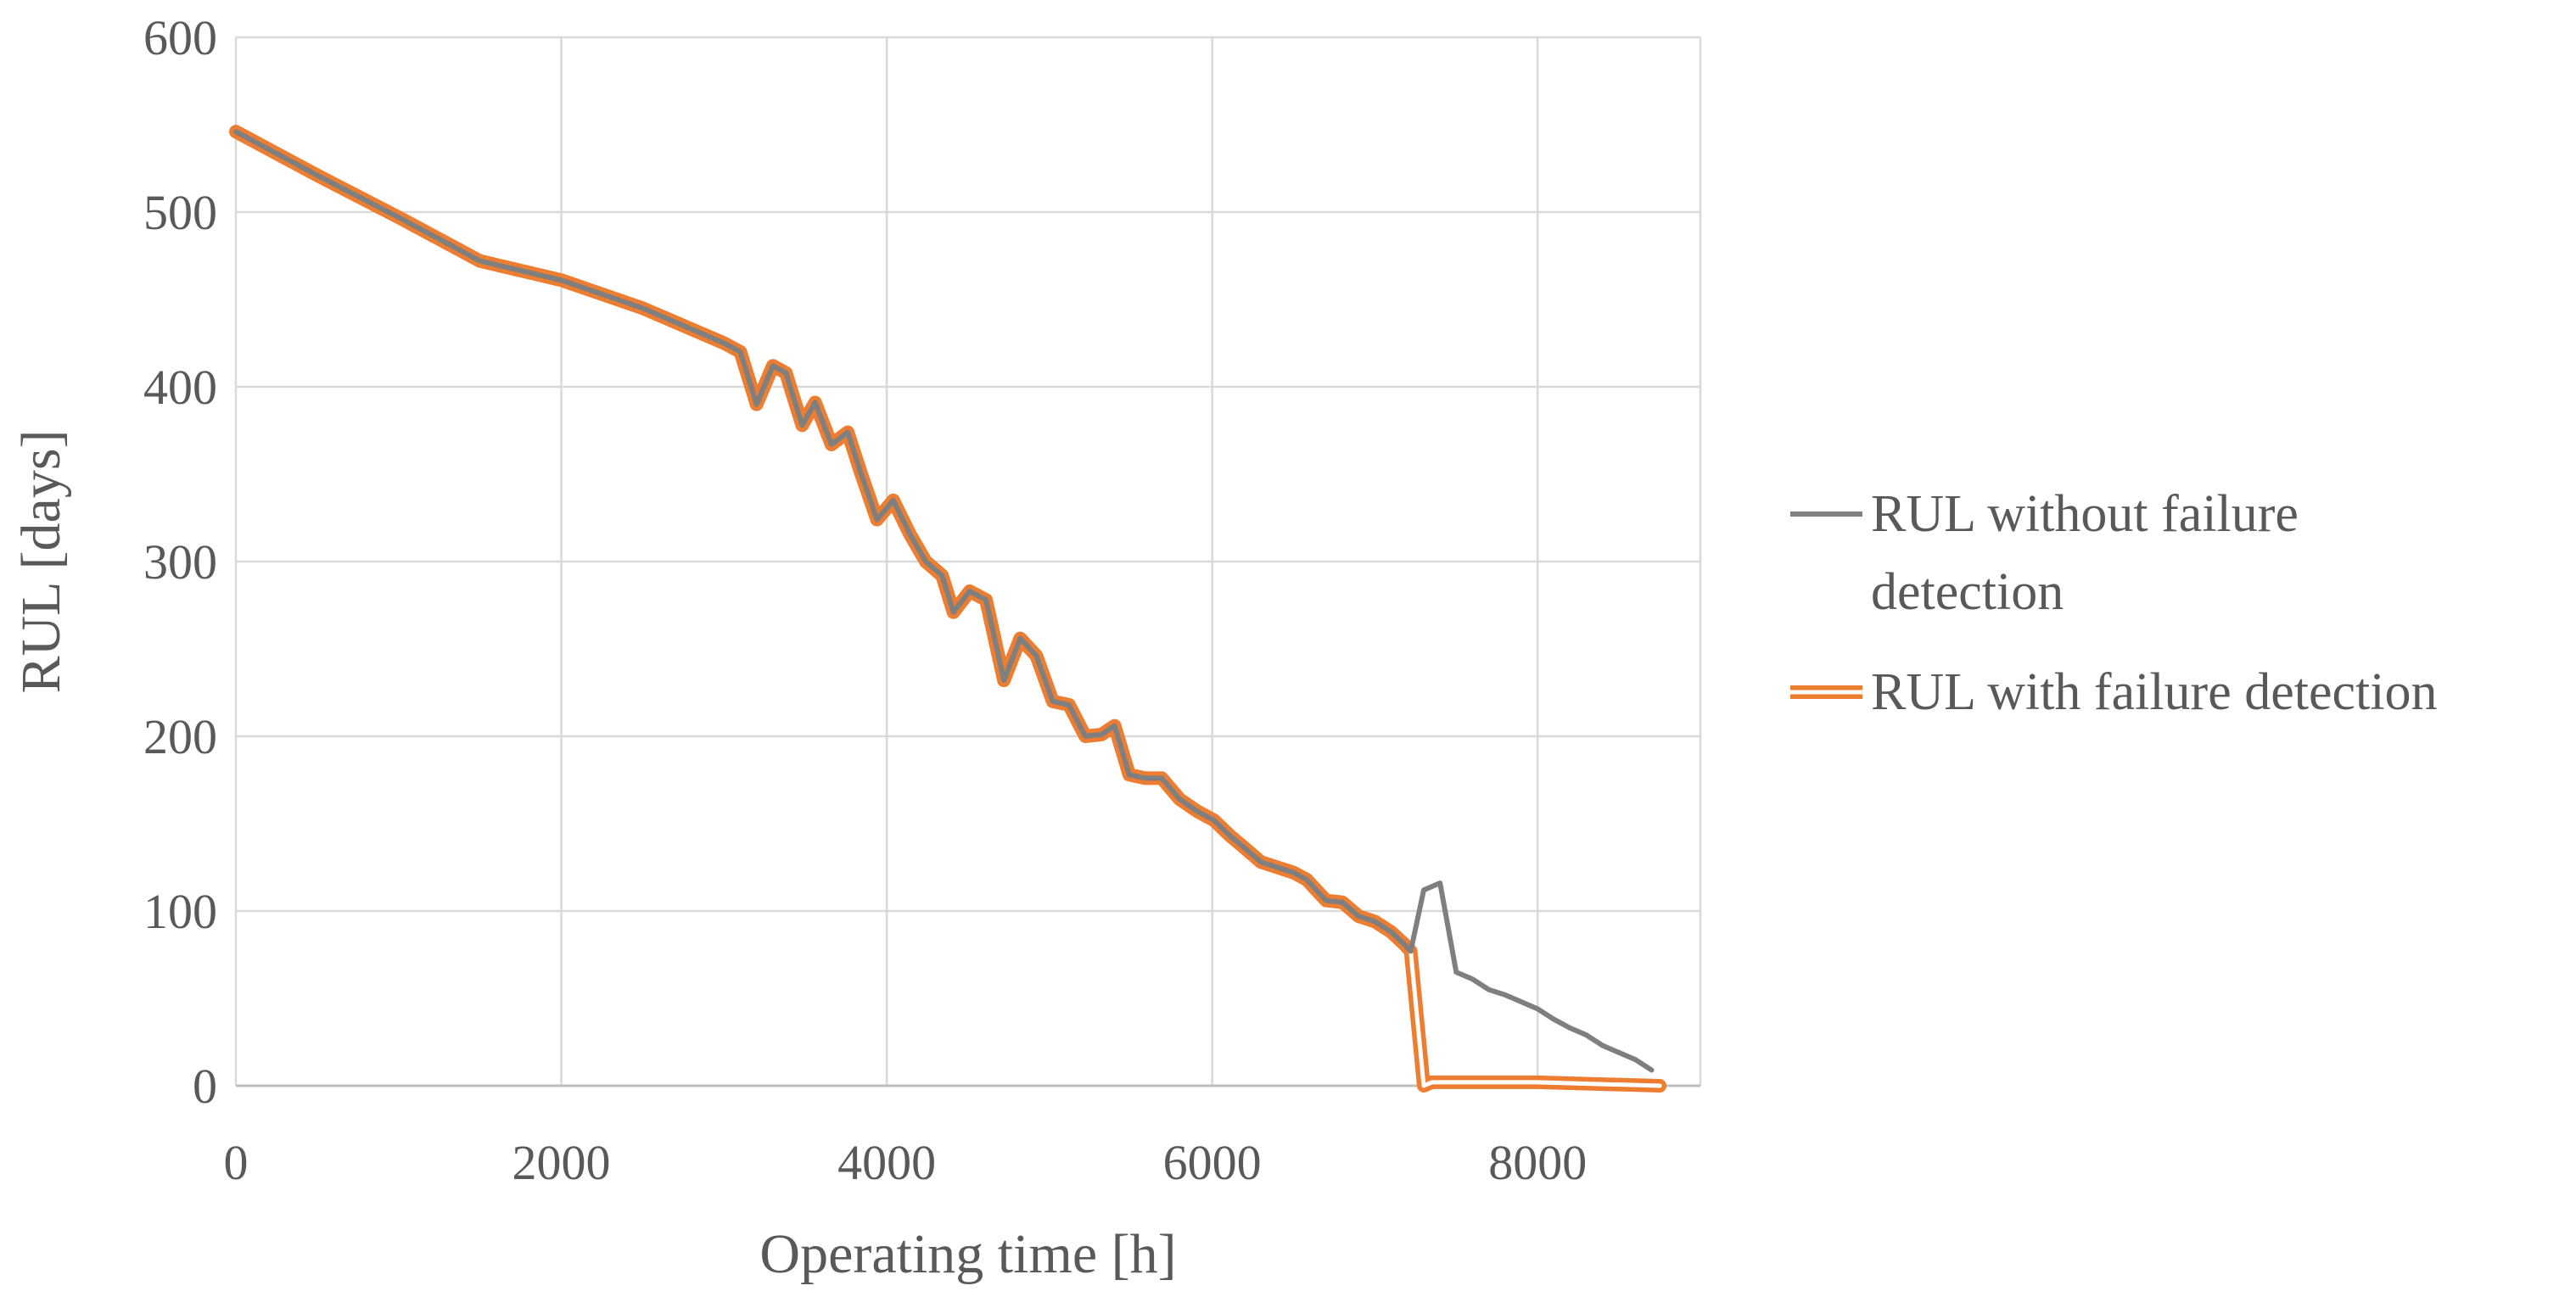 The width and height of the screenshot is (2576, 1308). What do you see at coordinates (561, 1162) in the screenshot?
I see `x-tick-label: 2000` at bounding box center [561, 1162].